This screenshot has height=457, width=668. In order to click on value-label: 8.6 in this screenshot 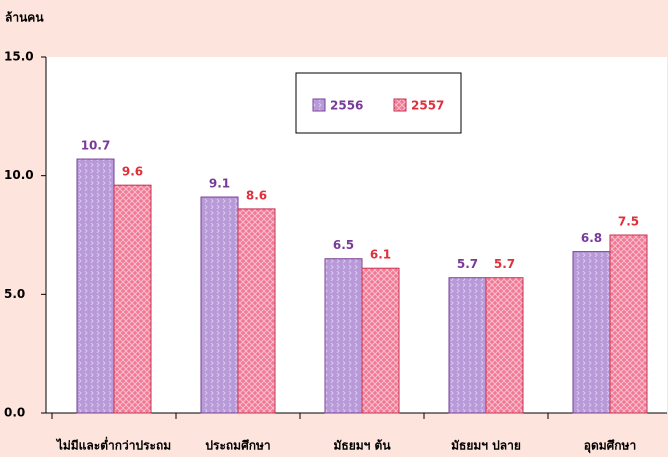, I will do `click(256, 195)`.